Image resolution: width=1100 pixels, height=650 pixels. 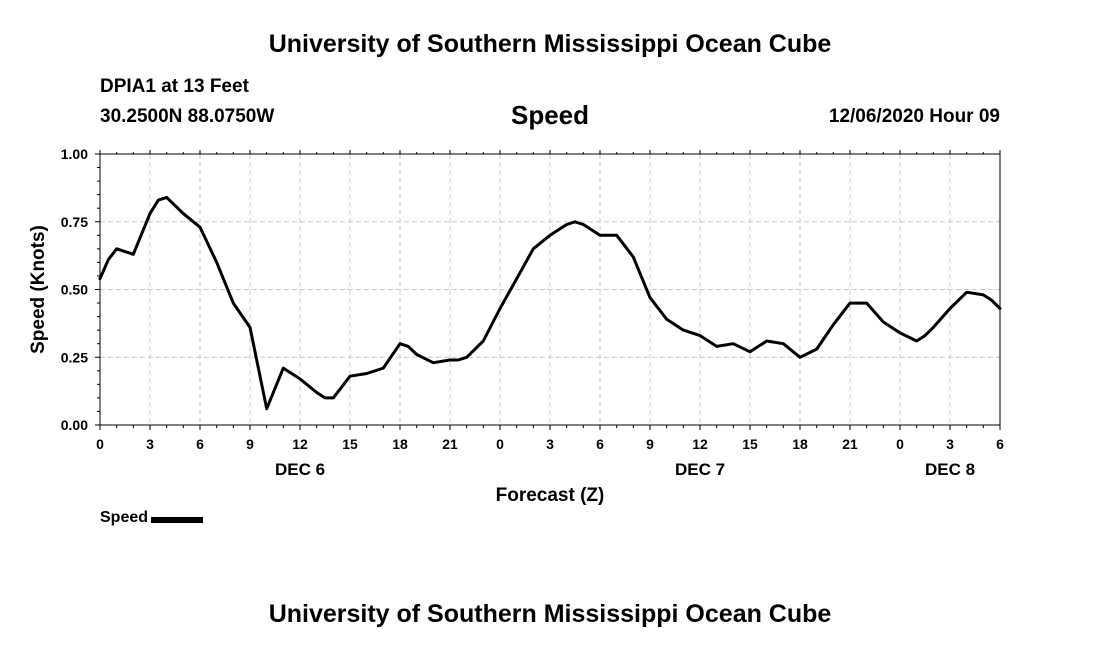 What do you see at coordinates (74, 222) in the screenshot?
I see `y-tick-label: 0.75` at bounding box center [74, 222].